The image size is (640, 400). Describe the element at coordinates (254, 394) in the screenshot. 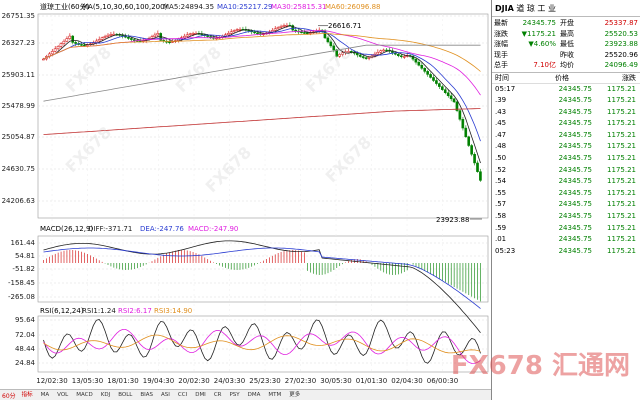

I see `tab-12: DMA` at that location.